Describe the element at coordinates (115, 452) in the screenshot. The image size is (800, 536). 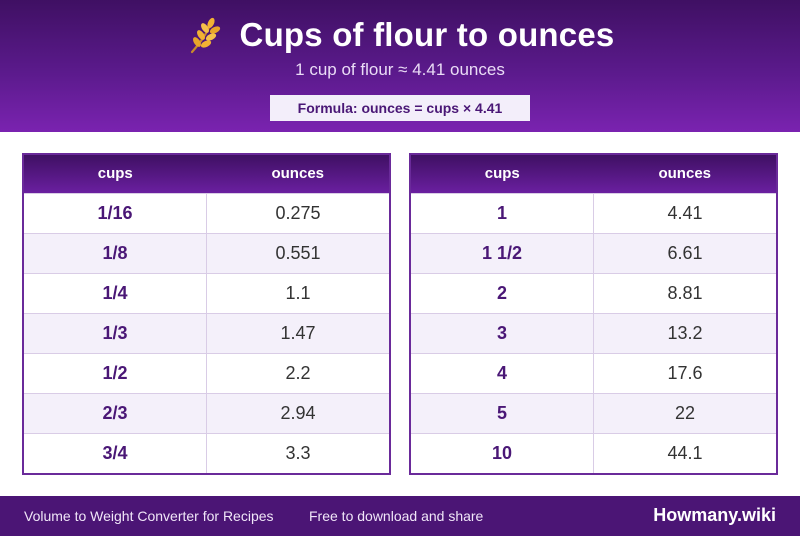
I see `cups-cell: 3/4` at that location.